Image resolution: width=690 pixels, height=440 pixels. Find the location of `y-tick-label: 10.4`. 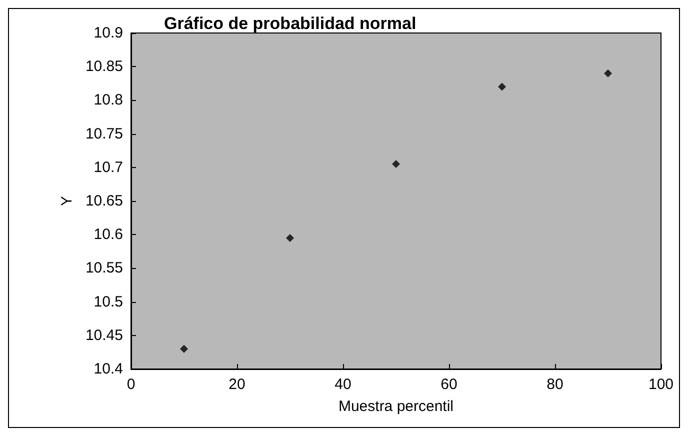

y-tick-label: 10.4 is located at coordinates (108, 369).